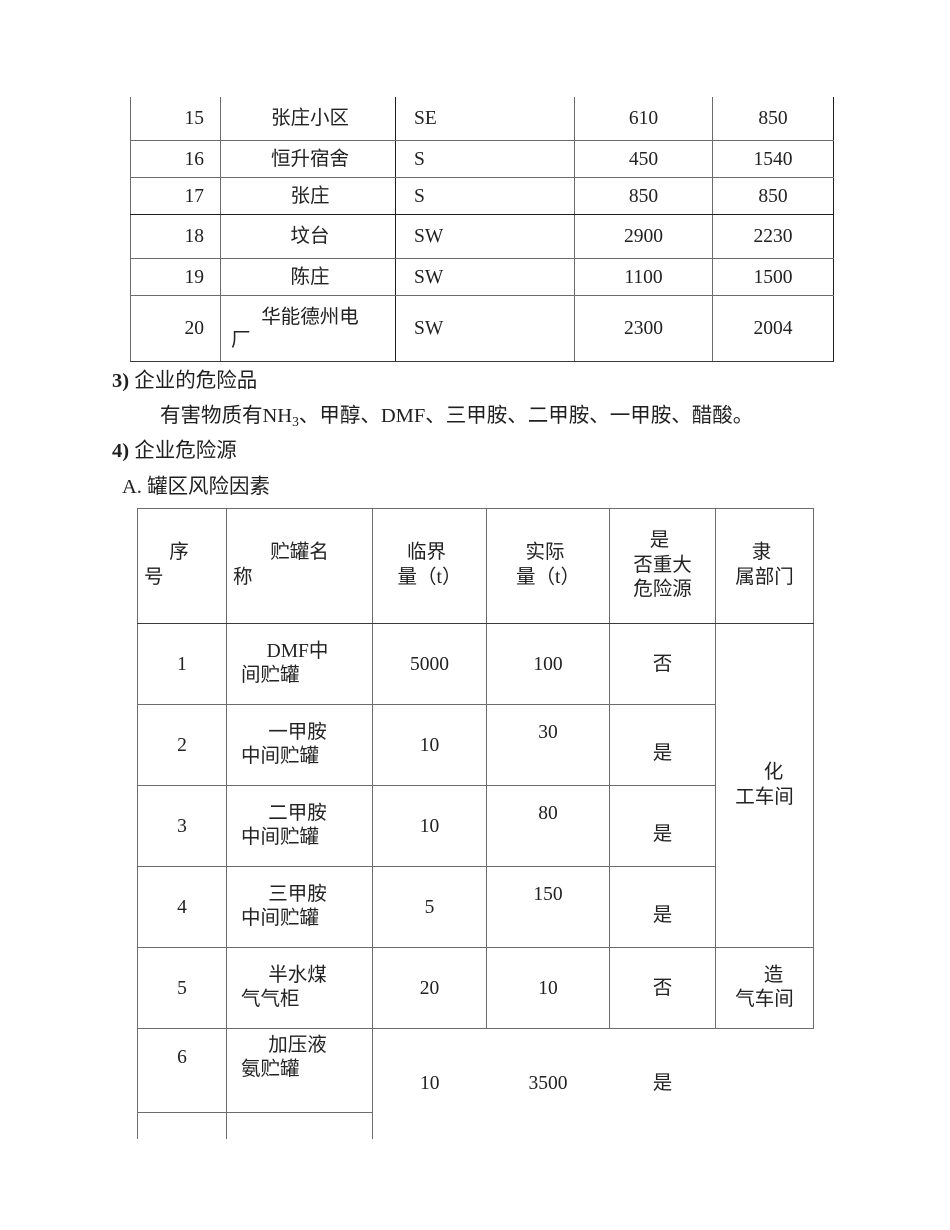 This screenshot has height=1230, width=950. I want to click on cell-major-3: 是, so click(662, 826).